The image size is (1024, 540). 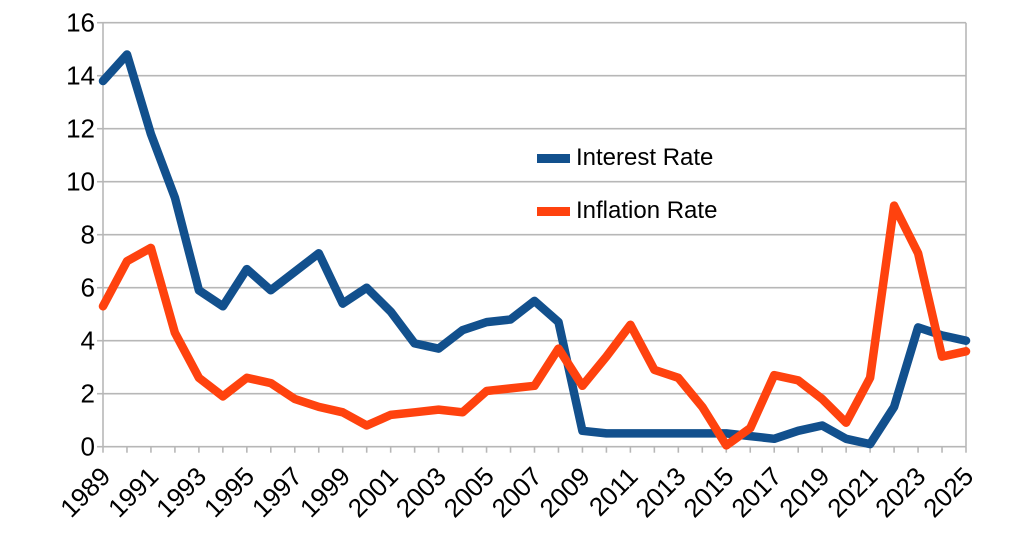 I want to click on x-axis-label: 2005, so click(x=469, y=492).